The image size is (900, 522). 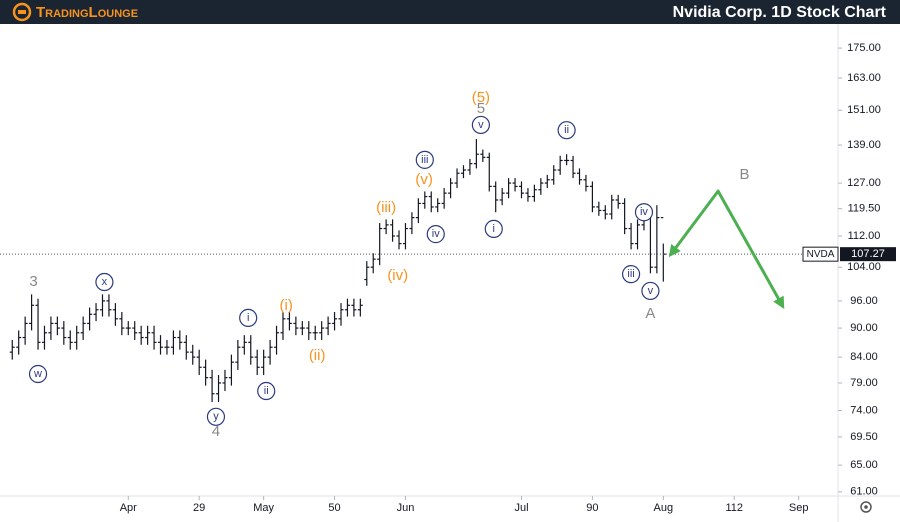 What do you see at coordinates (799, 508) in the screenshot?
I see `x-tick-label: Sep` at bounding box center [799, 508].